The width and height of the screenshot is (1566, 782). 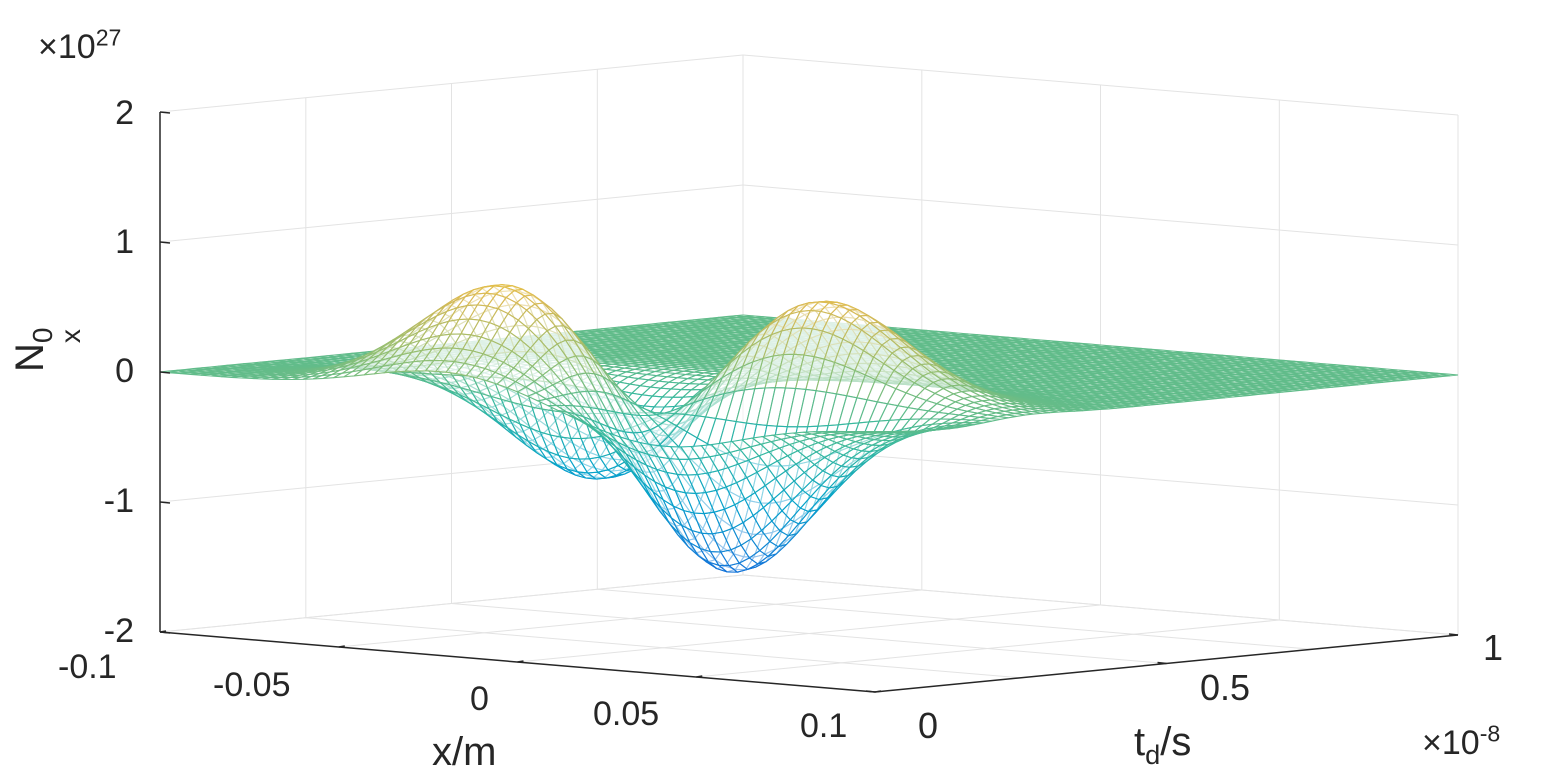 I want to click on x-axis-label: x/m, so click(x=464, y=752).